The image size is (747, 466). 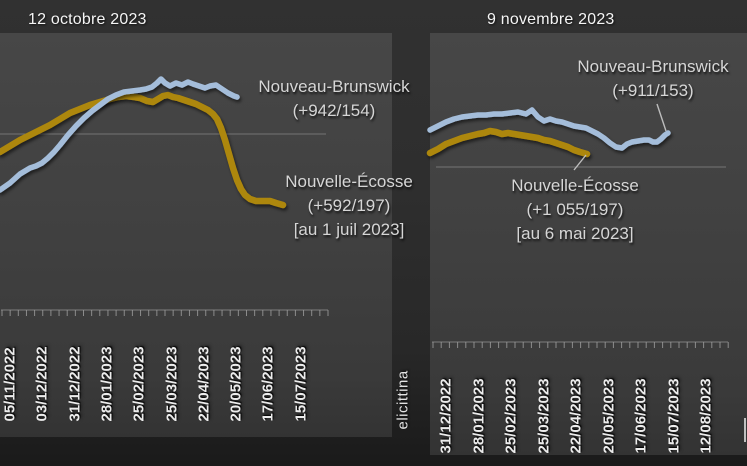 What do you see at coordinates (575, 233) in the screenshot?
I see `ne-annotation-asof: [au 6 mai 2023]` at bounding box center [575, 233].